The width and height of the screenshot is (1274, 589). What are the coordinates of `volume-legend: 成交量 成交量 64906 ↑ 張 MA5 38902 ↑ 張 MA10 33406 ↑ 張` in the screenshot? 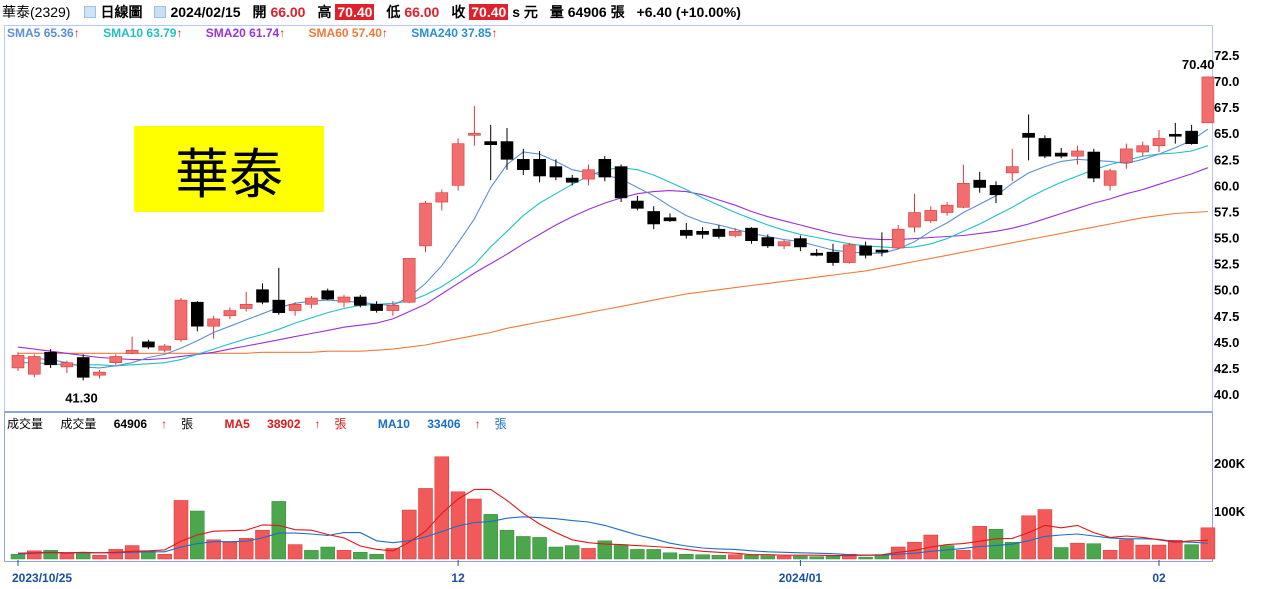 It's located at (271, 423).